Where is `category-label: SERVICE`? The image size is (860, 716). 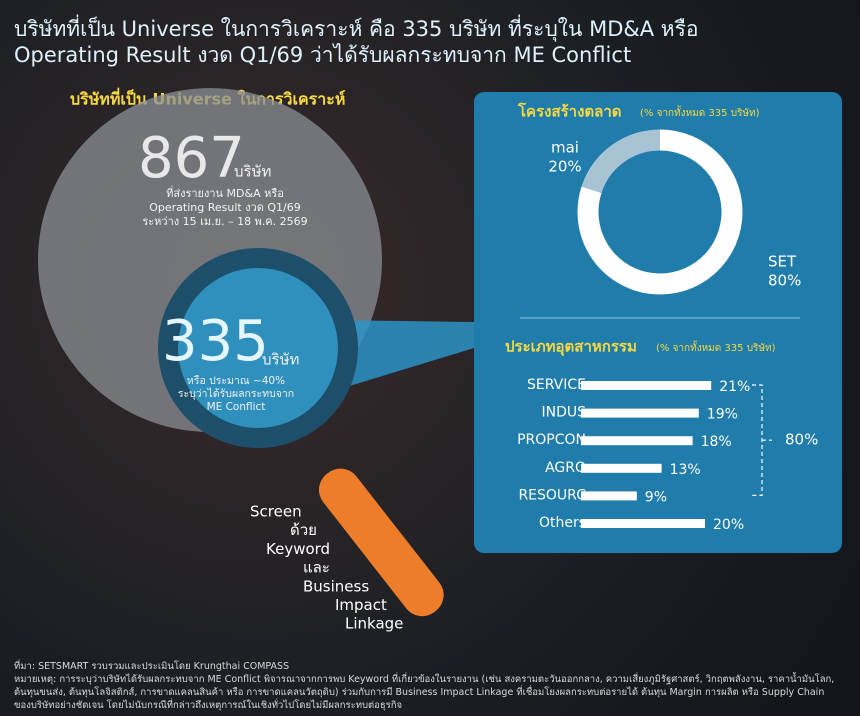 category-label: SERVICE is located at coordinates (556, 385).